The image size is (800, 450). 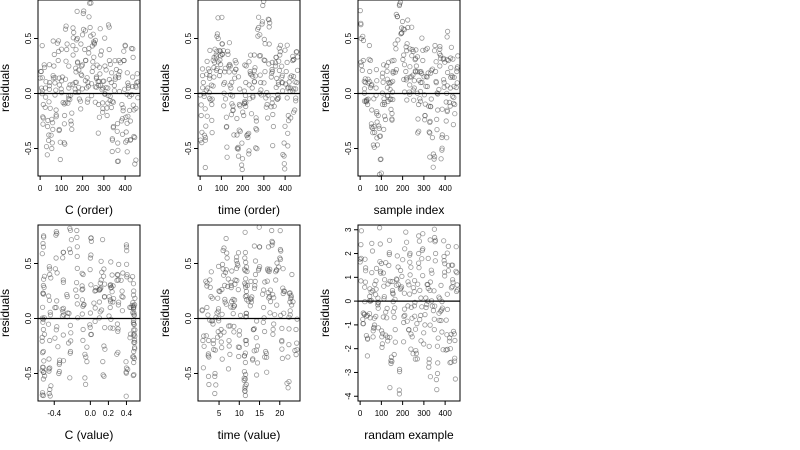 What do you see at coordinates (104, 188) in the screenshot?
I see `x-tick-label: 300` at bounding box center [104, 188].